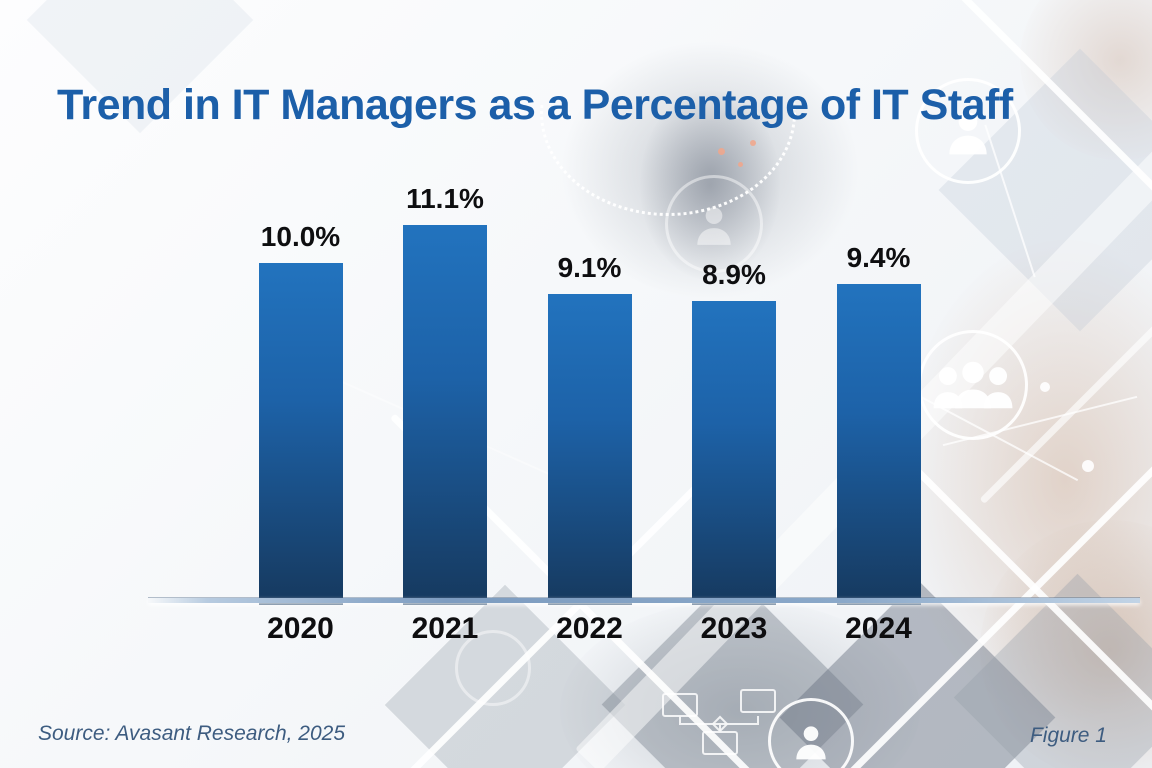 Image resolution: width=1152 pixels, height=768 pixels. I want to click on computer-network-icon, so click(720, 725).